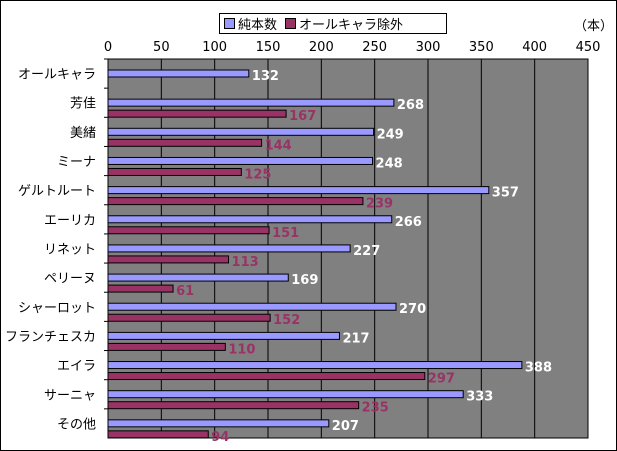 The height and width of the screenshot is (451, 617). Describe the element at coordinates (70, 250) in the screenshot. I see `category-label: リネット` at that location.